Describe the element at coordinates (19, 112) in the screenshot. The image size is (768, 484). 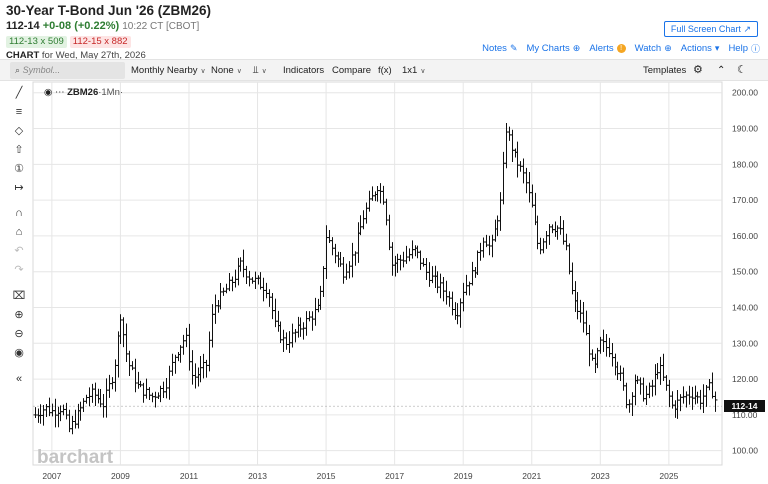
I see `fibonacci-icon: ≡` at that location.